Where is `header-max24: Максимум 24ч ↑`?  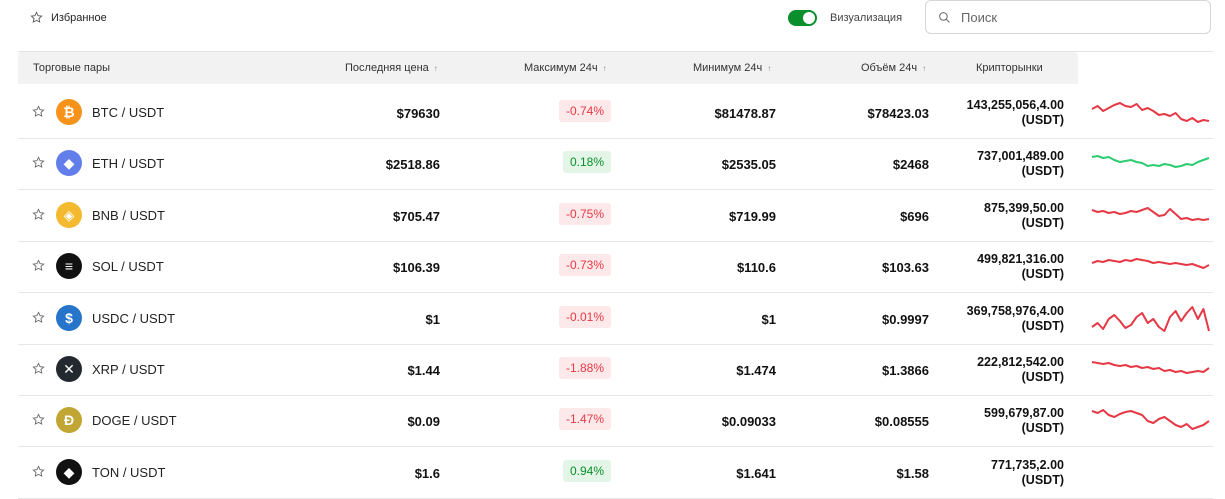 header-max24: Максимум 24ч ↑ is located at coordinates (565, 68).